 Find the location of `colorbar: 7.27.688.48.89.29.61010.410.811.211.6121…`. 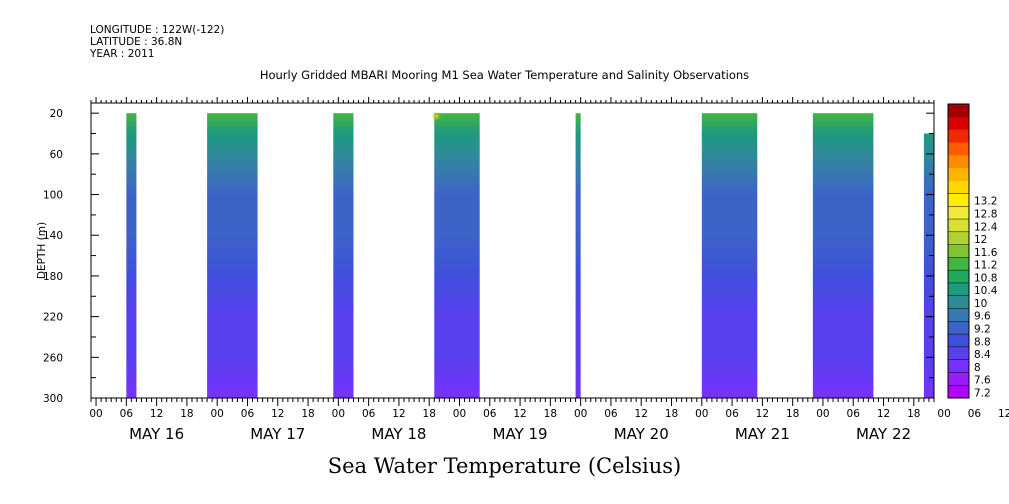

colorbar: 7.27.688.48.89.29.61010.410.811.211.6121… is located at coordinates (972, 251).